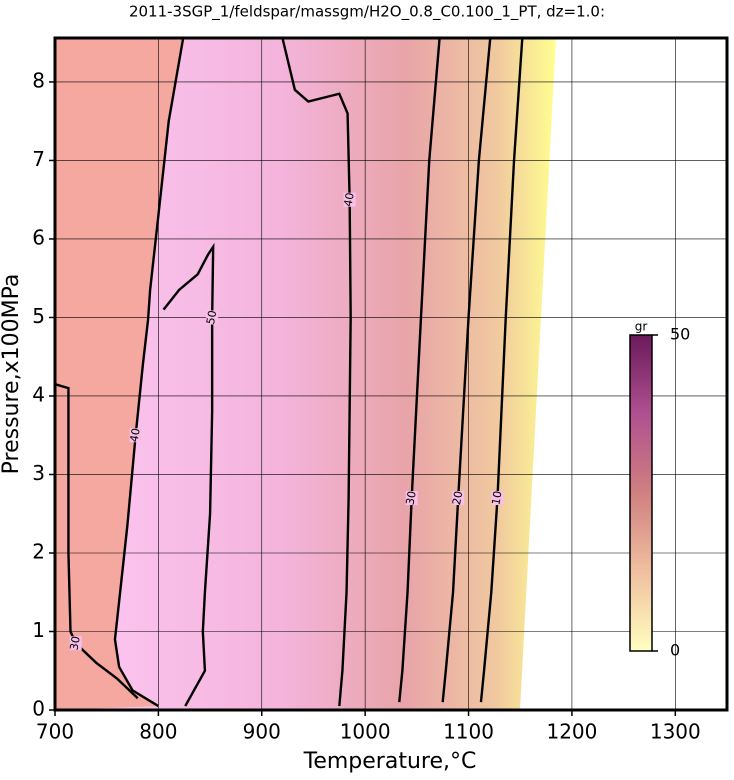 The width and height of the screenshot is (734, 780). I want to click on contour-label: 50, so click(211, 317).